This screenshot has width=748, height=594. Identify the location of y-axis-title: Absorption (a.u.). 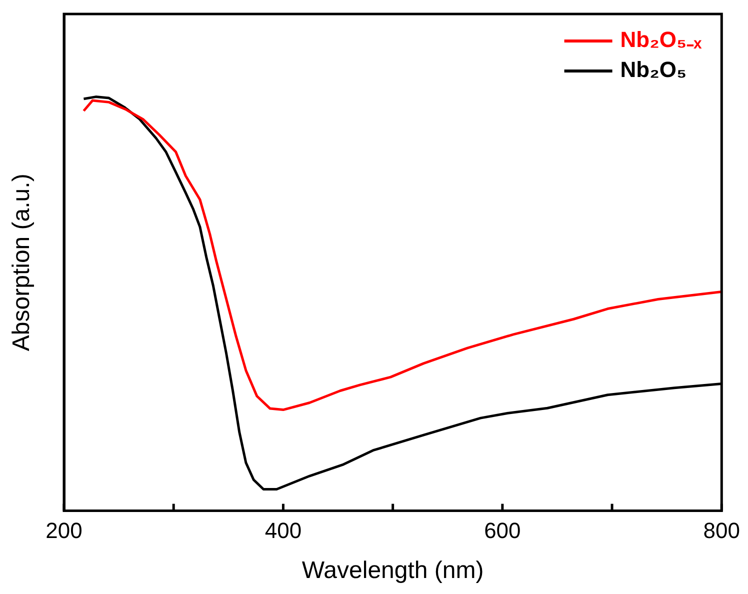
(22, 263).